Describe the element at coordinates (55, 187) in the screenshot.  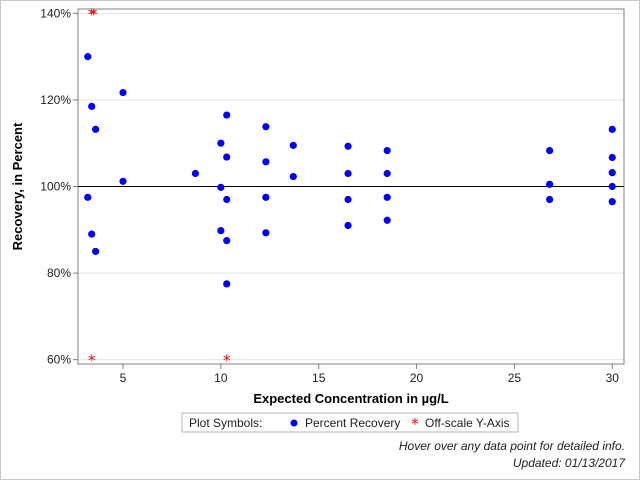
I see `y-tick-label: 100%` at that location.